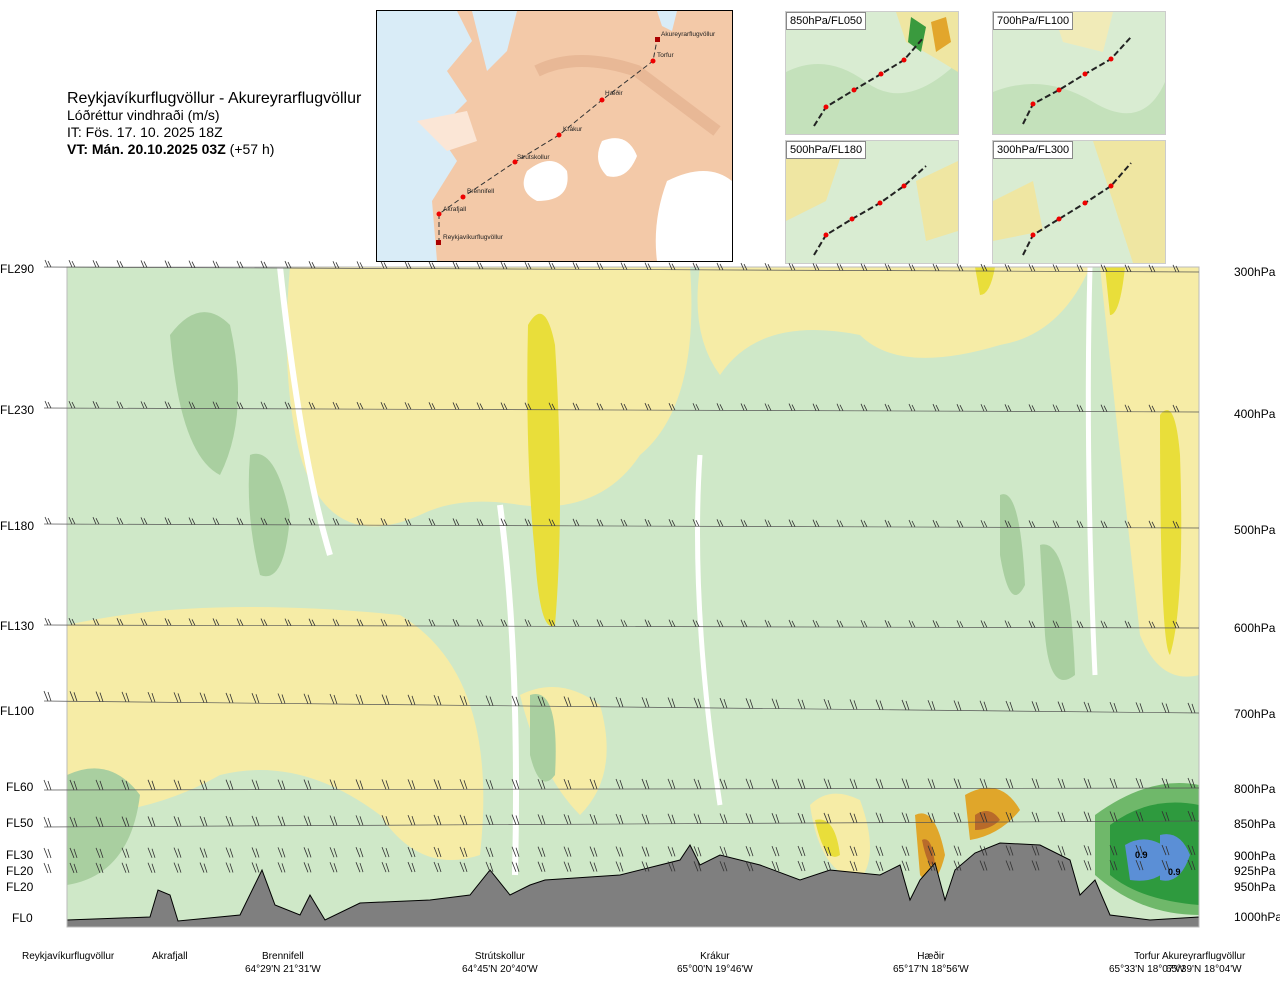 This screenshot has width=1280, height=981. What do you see at coordinates (1203, 969) in the screenshot?
I see `station-7-coord: 65°39'N 18°04'W` at bounding box center [1203, 969].